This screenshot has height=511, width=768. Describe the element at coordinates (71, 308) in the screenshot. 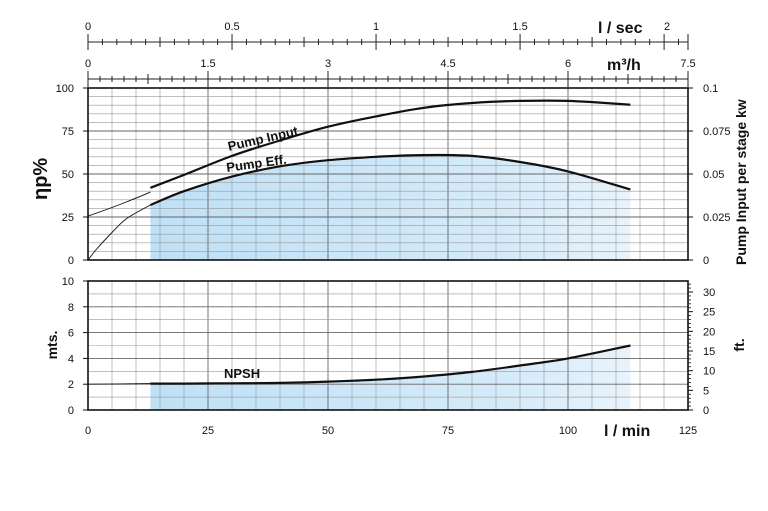

I see `left-axis-tick-label: 8` at that location.